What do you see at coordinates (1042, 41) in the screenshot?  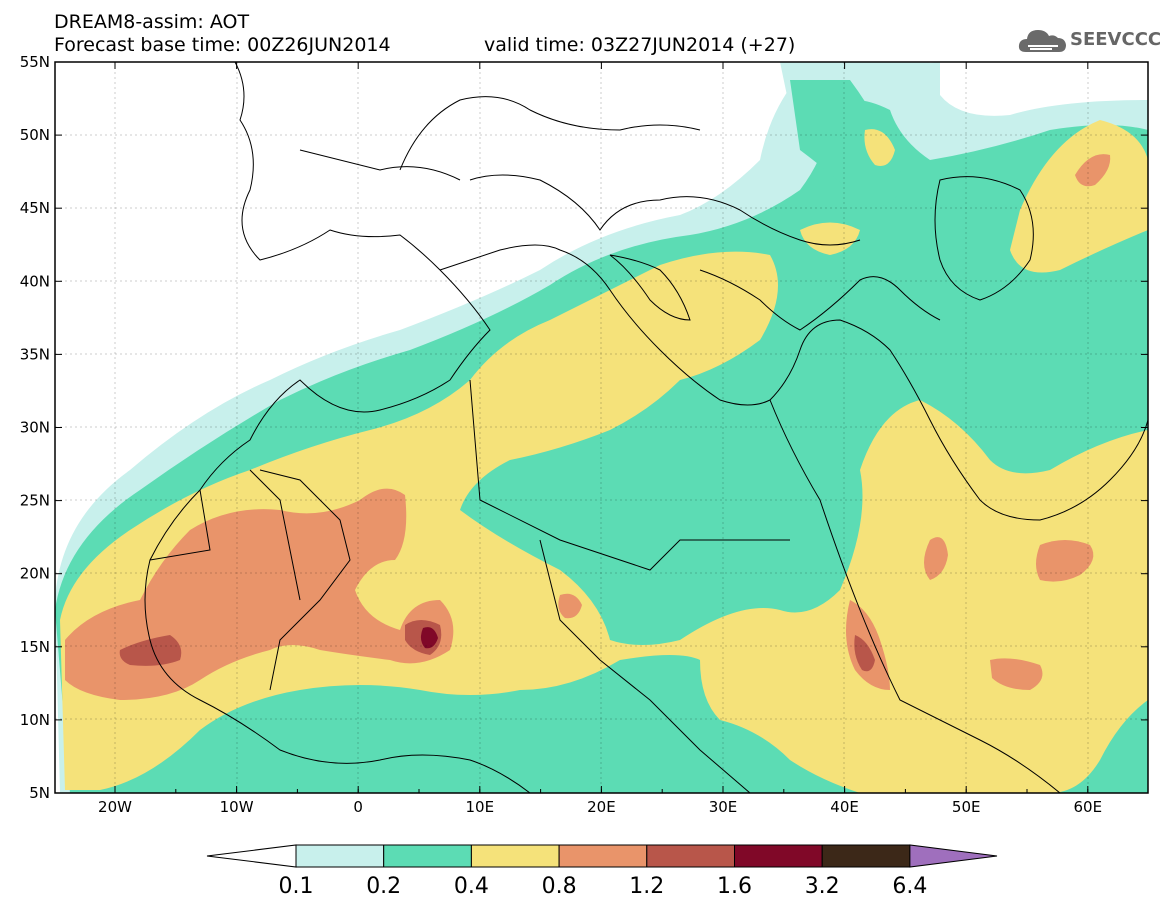 I see `cloud-icon` at bounding box center [1042, 41].